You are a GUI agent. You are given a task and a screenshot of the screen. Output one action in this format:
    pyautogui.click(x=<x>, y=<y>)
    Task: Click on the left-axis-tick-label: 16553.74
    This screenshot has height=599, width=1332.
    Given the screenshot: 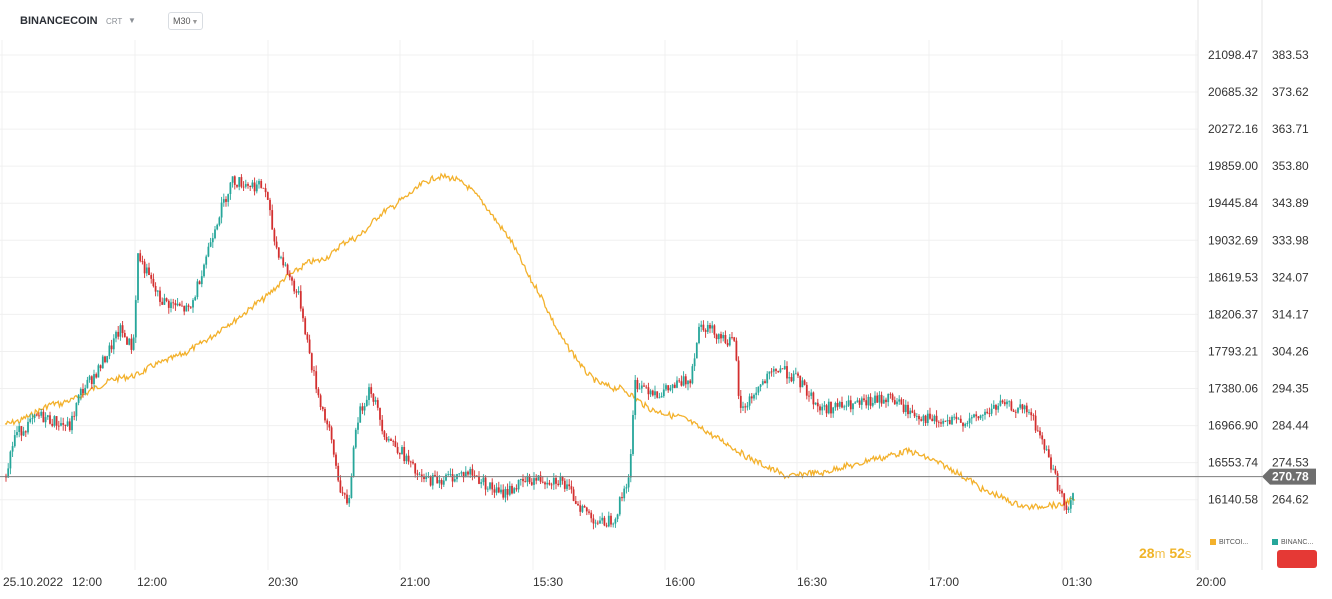 What is the action you would take?
    pyautogui.click(x=1233, y=463)
    